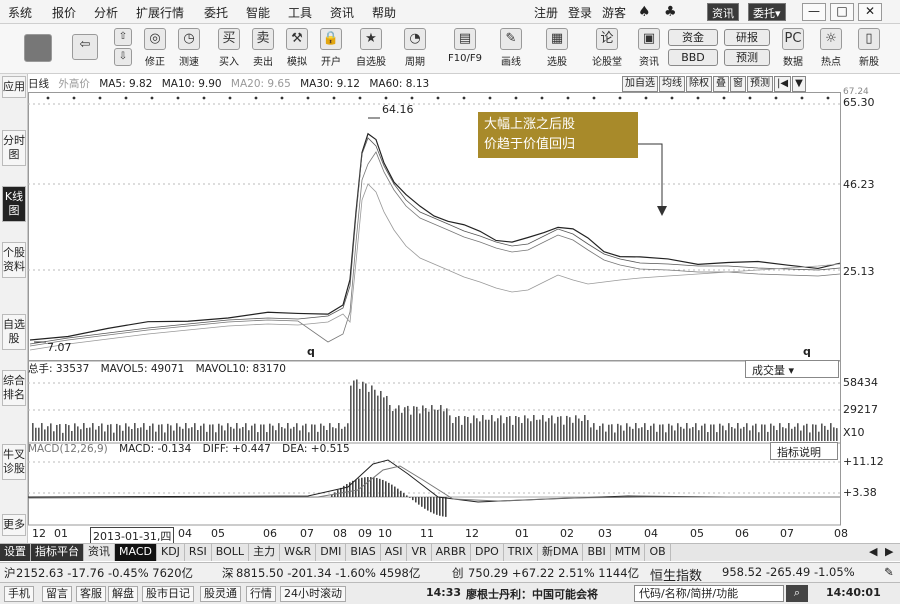 The width and height of the screenshot is (900, 604). What do you see at coordinates (331, 552) in the screenshot?
I see `tab-dmi: DMI` at bounding box center [331, 552].